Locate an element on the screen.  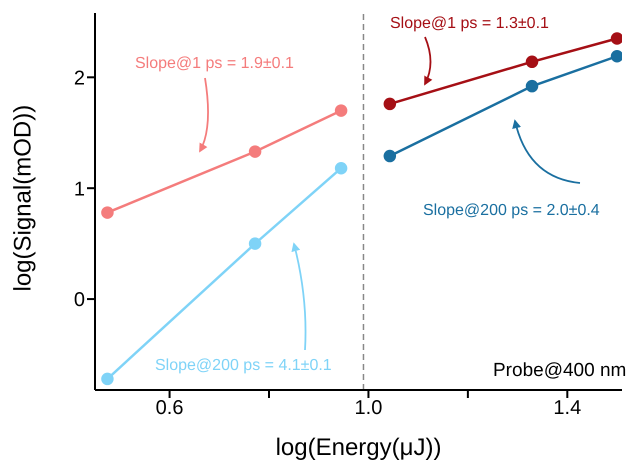
annotation: Probe@400 nm is located at coordinates (559, 371).